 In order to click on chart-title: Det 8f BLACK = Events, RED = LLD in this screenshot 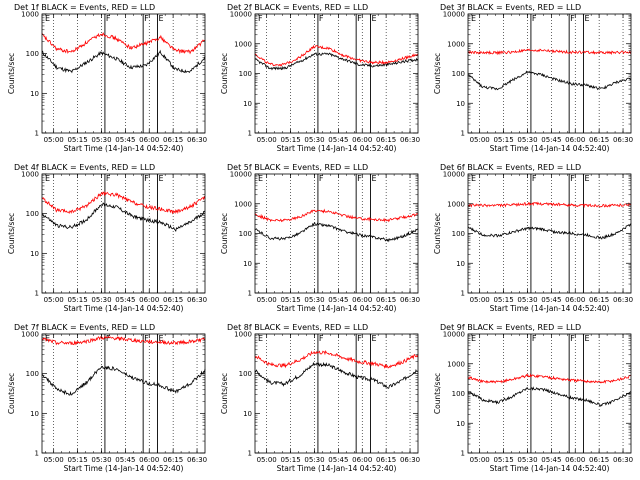, I will do `click(297, 327)`.